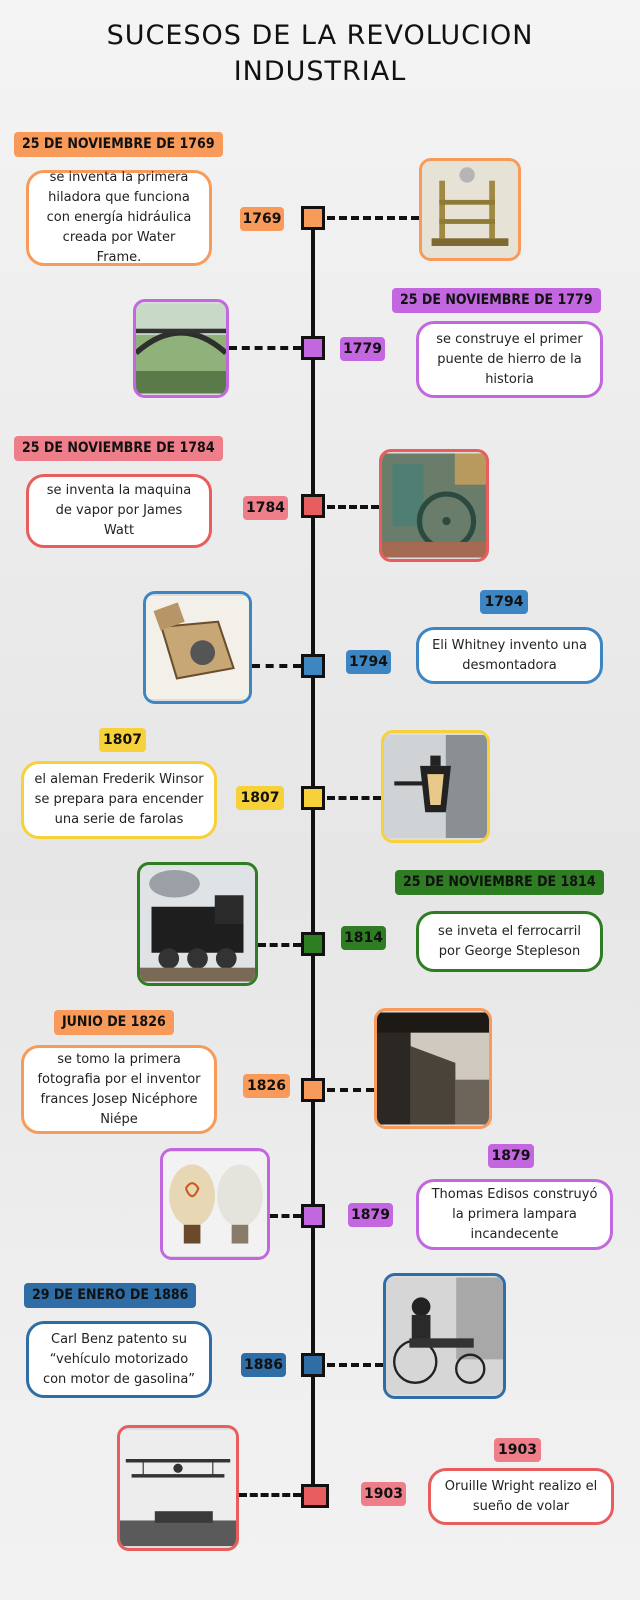  I want to click on event-heading-1826: JUNIO DE 1826, so click(114, 1022).